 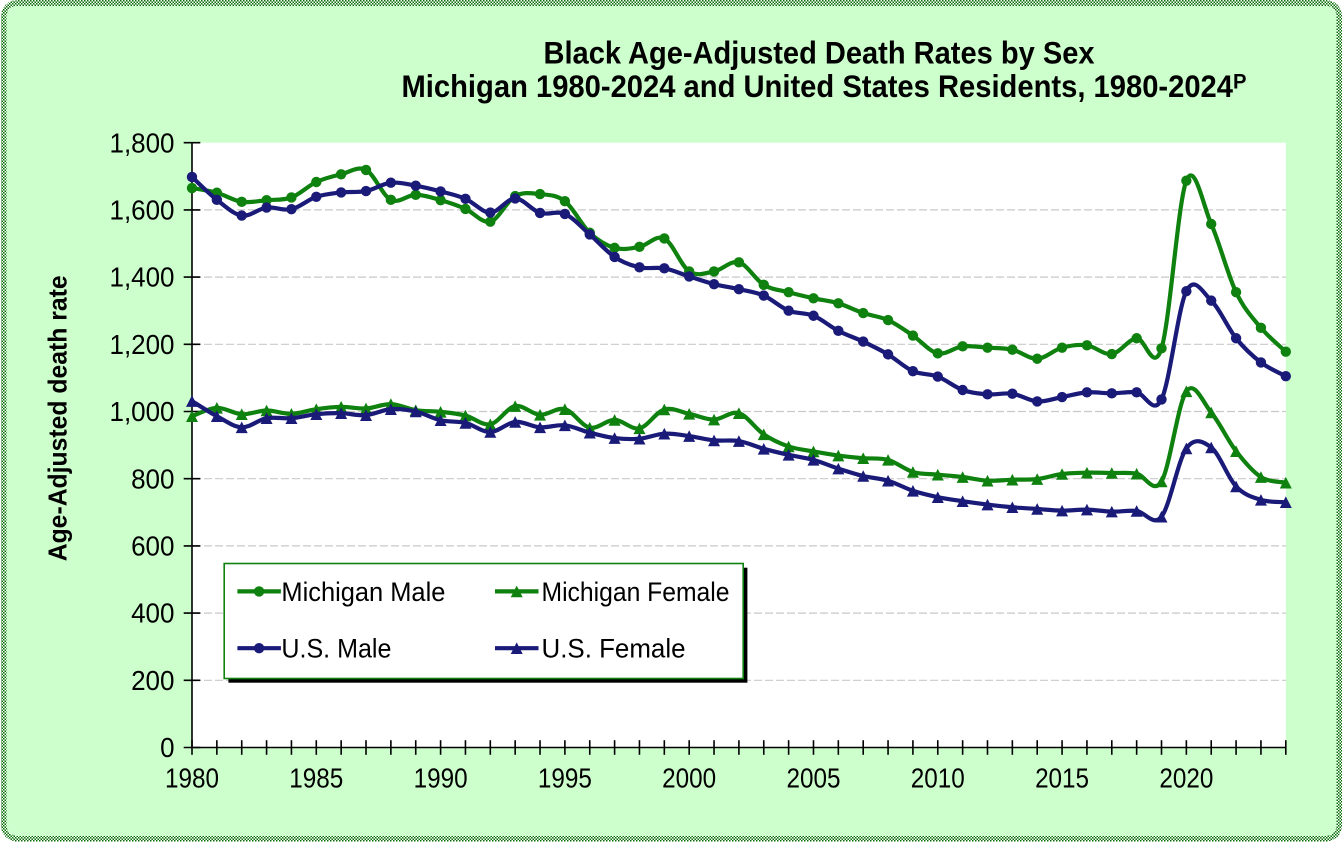 I want to click on svg-text: 1995, so click(x=565, y=778).